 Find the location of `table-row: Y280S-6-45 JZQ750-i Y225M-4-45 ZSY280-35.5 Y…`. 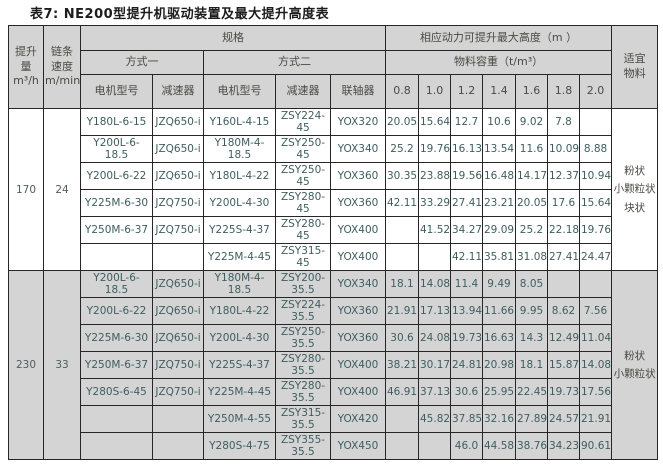

table-row: Y280S-6-45 JZQ750-i Y225M-4-45 ZSY280-35.5 Y… is located at coordinates (333, 392).